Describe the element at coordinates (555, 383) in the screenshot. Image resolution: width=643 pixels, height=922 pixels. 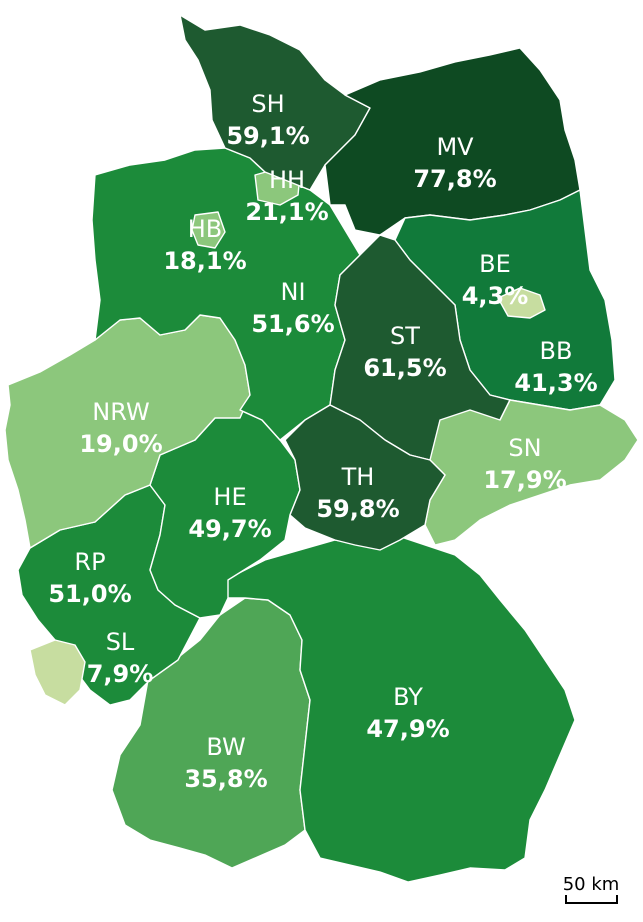
I see `state-value-bb: 41,3%` at that location.